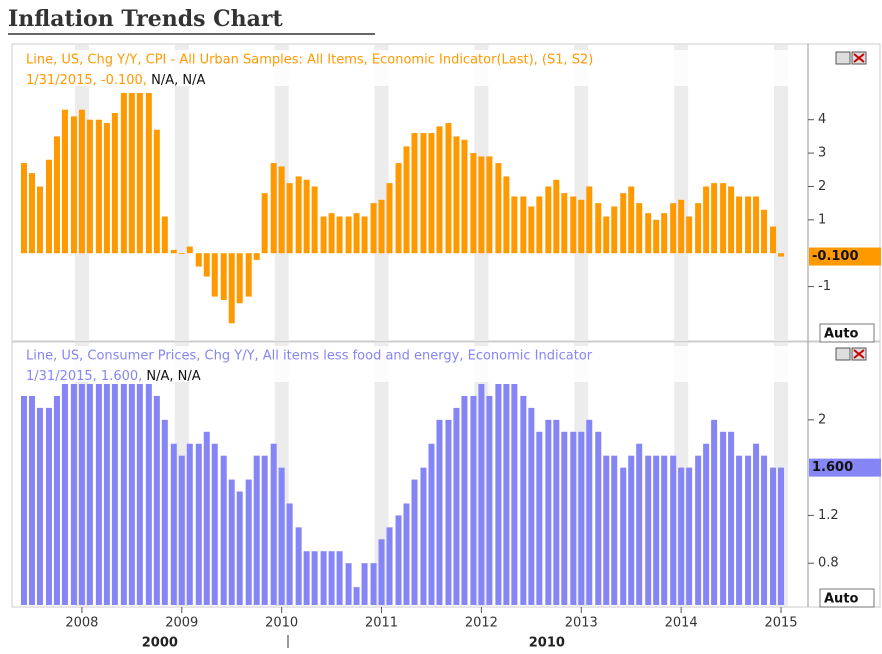 The width and height of the screenshot is (882, 654). Describe the element at coordinates (822, 119) in the screenshot. I see `y-tick-label: 4` at that location.